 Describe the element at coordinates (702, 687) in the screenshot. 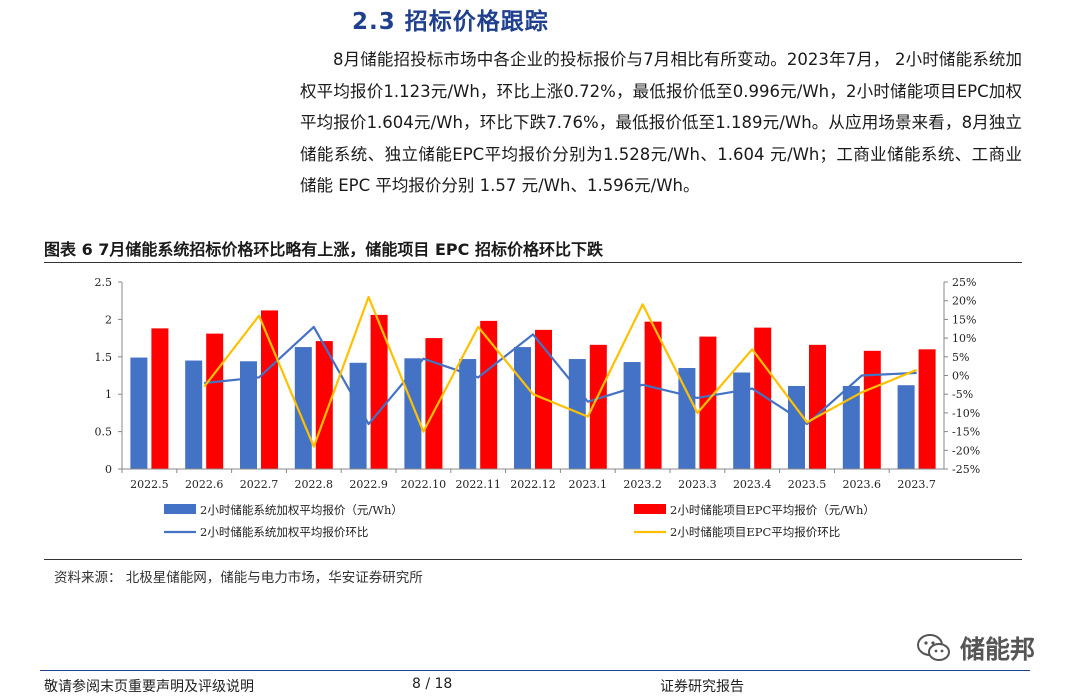

I see `footer-report-type: 证券研究报告` at that location.